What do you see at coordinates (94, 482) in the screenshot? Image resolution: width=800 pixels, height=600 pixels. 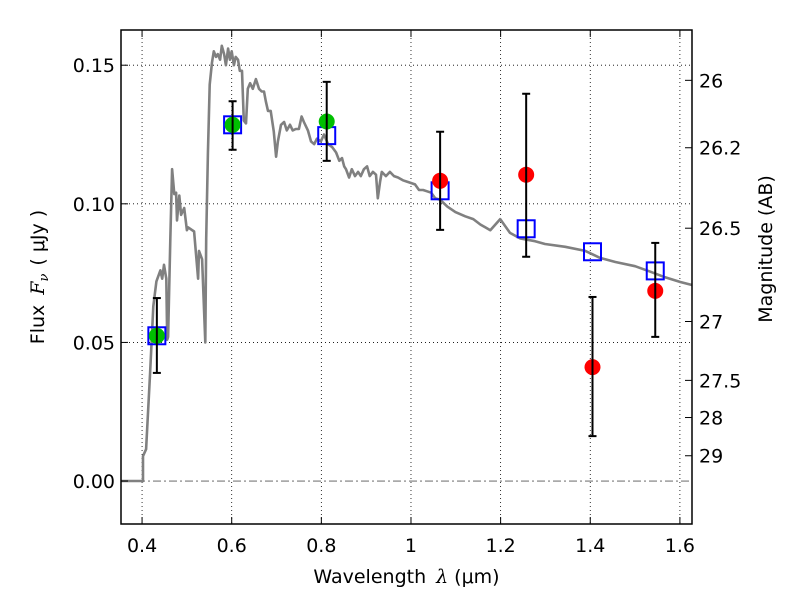 I see `y-tick-label: 0.00` at bounding box center [94, 482].